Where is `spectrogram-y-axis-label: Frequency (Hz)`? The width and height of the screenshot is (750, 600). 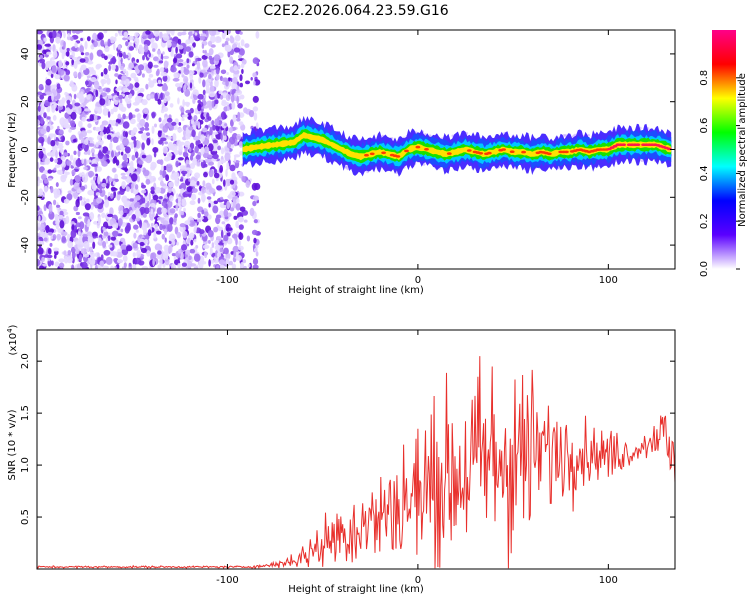 spectrogram-y-axis-label: Frequency (Hz) is located at coordinates (12, 150).